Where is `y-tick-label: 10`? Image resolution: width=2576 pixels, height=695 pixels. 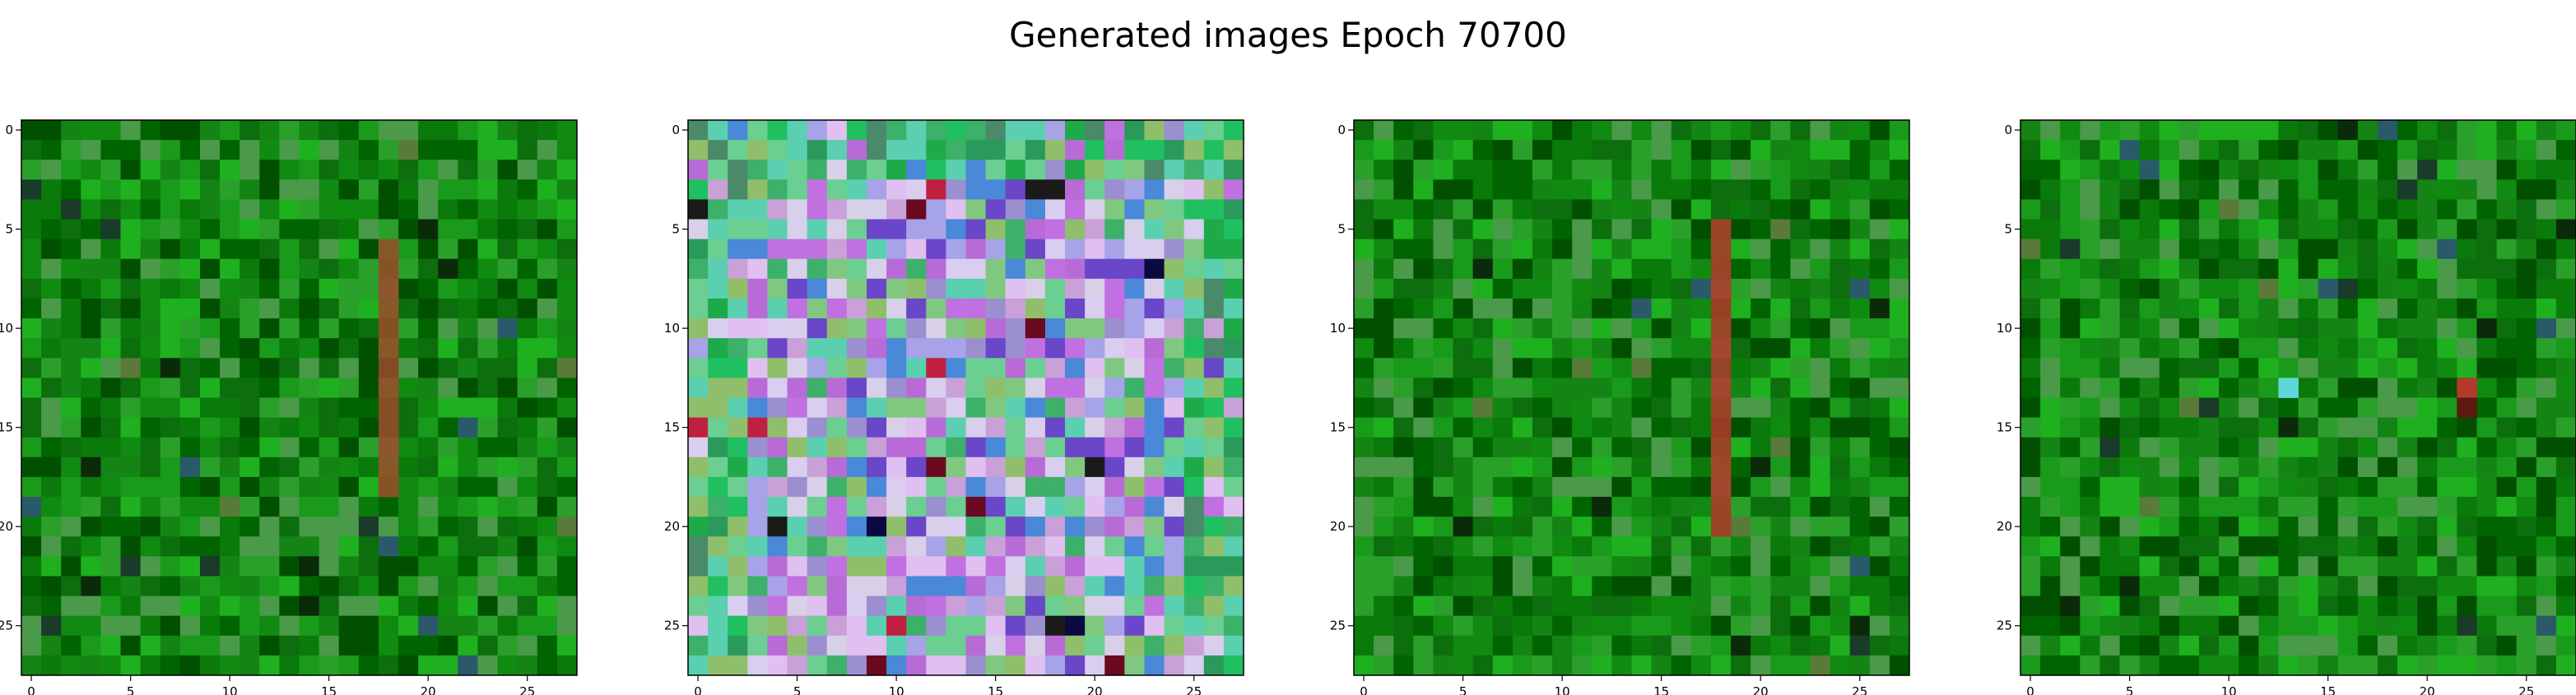
y-tick-label: 10 is located at coordinates (2004, 328).